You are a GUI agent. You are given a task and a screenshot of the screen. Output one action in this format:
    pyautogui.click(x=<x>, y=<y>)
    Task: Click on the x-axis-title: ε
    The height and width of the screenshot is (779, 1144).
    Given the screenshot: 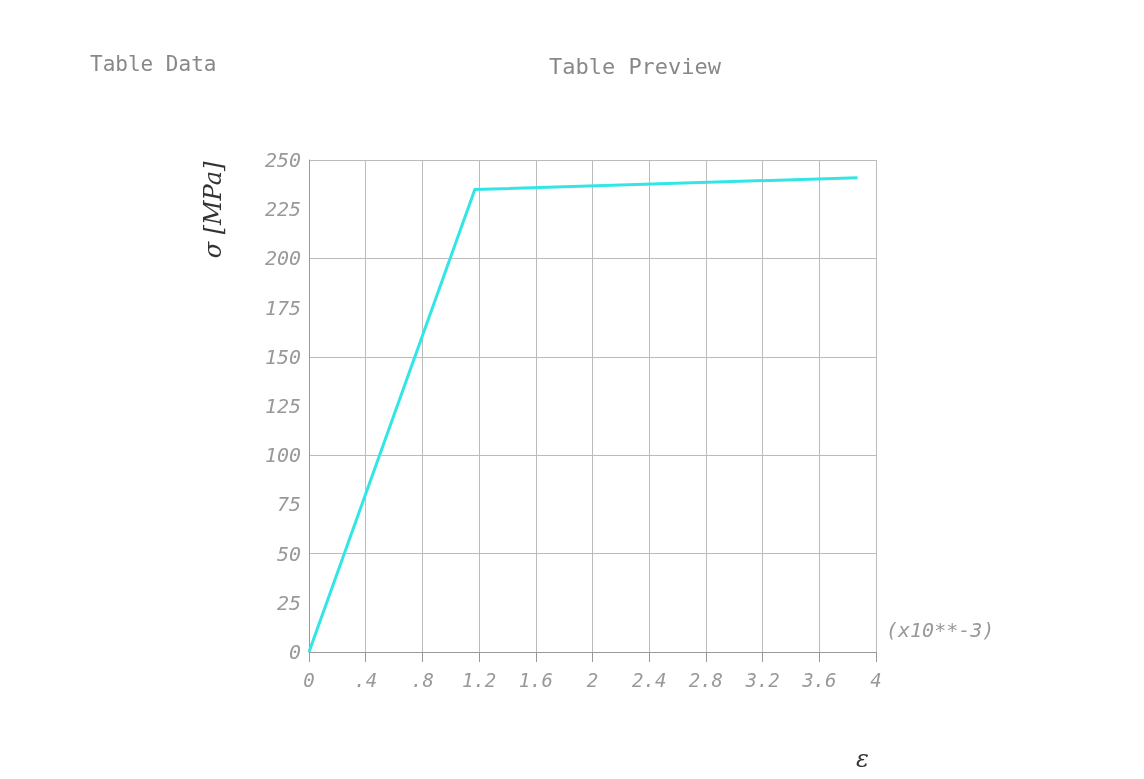 What is the action you would take?
    pyautogui.click(x=862, y=759)
    